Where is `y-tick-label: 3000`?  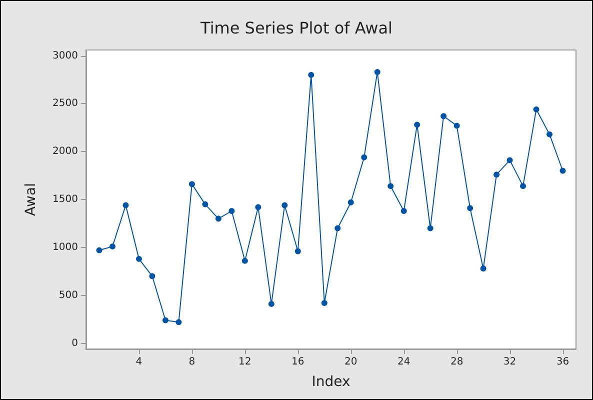
y-tick-label: 3000 is located at coordinates (65, 56).